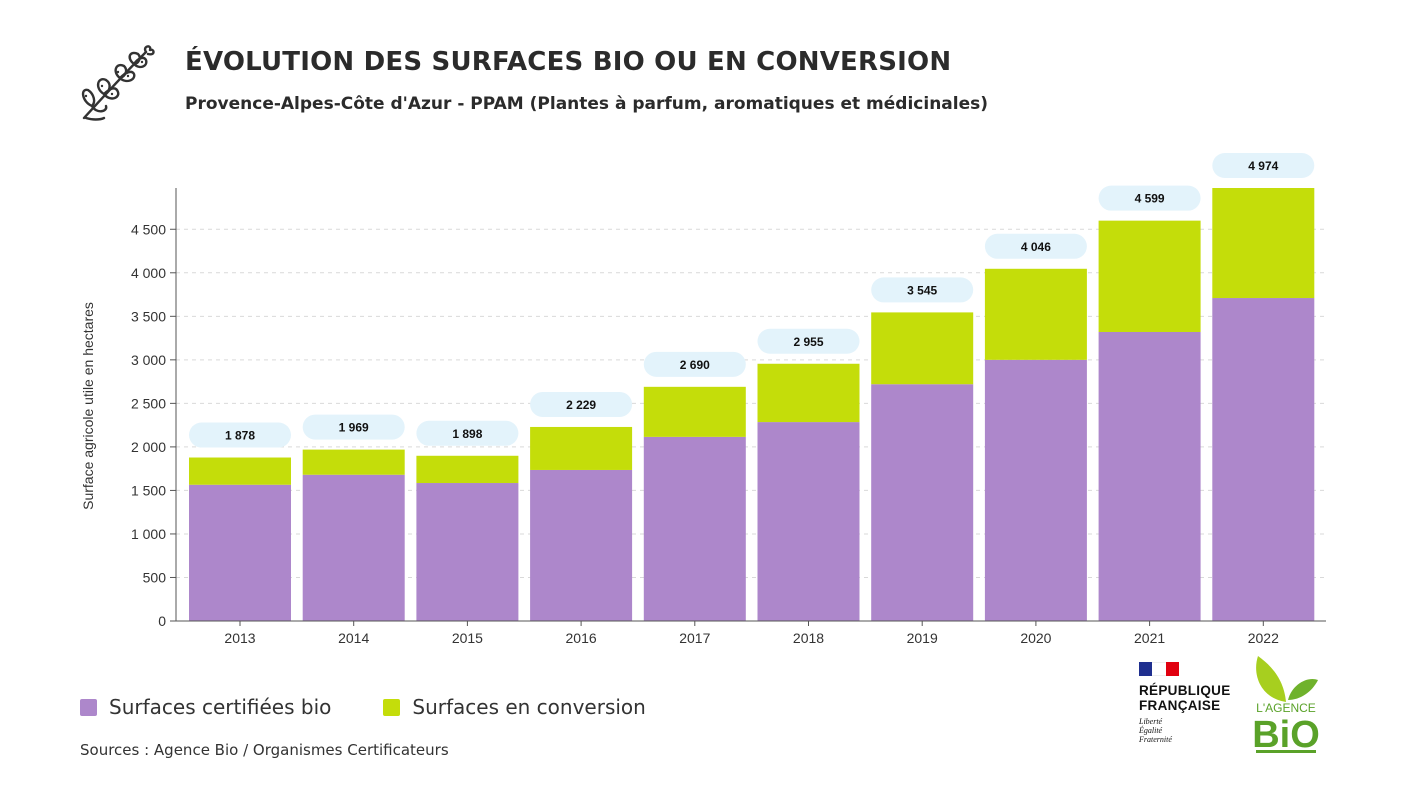  What do you see at coordinates (467, 638) in the screenshot?
I see `x-tick-label: 2015` at bounding box center [467, 638].